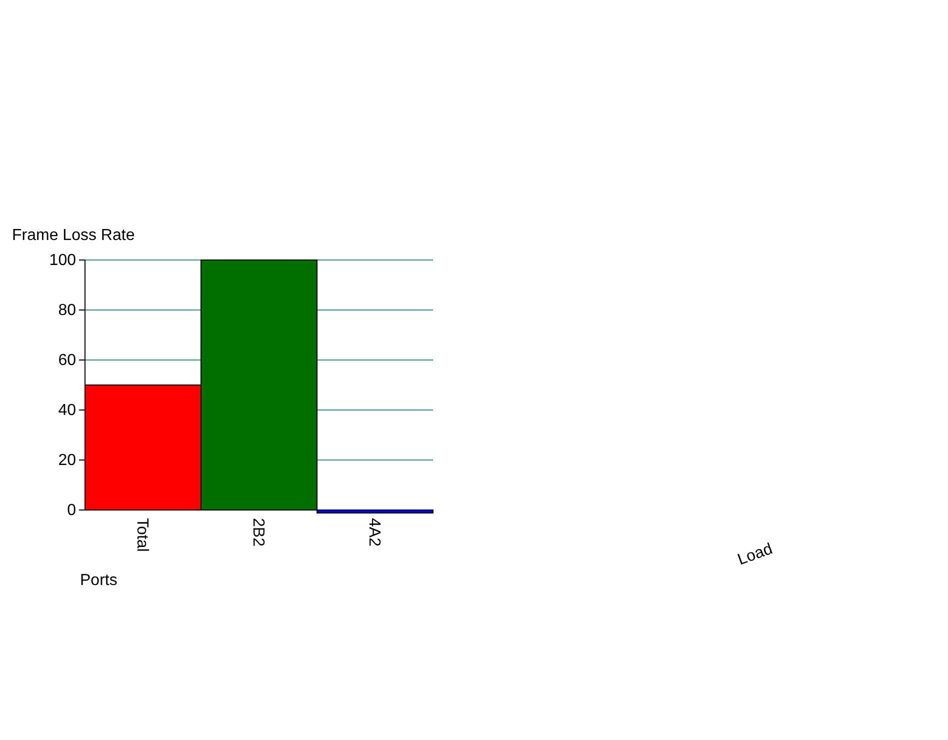 The height and width of the screenshot is (740, 948). What do you see at coordinates (71, 511) in the screenshot?
I see `y-tick-label: 0` at bounding box center [71, 511].